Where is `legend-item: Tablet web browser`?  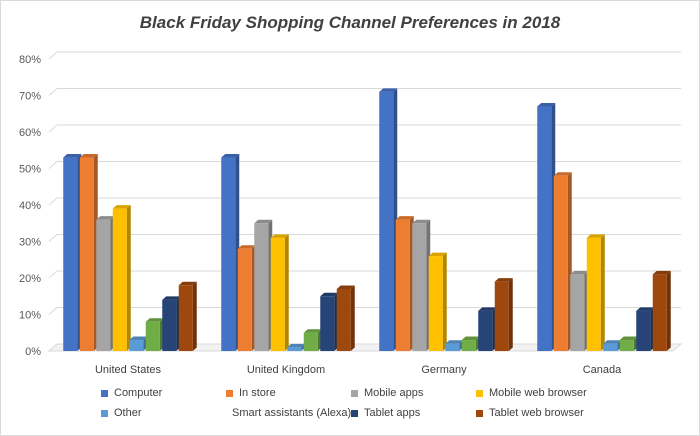 legend-item: Tablet web browser is located at coordinates (546, 413).